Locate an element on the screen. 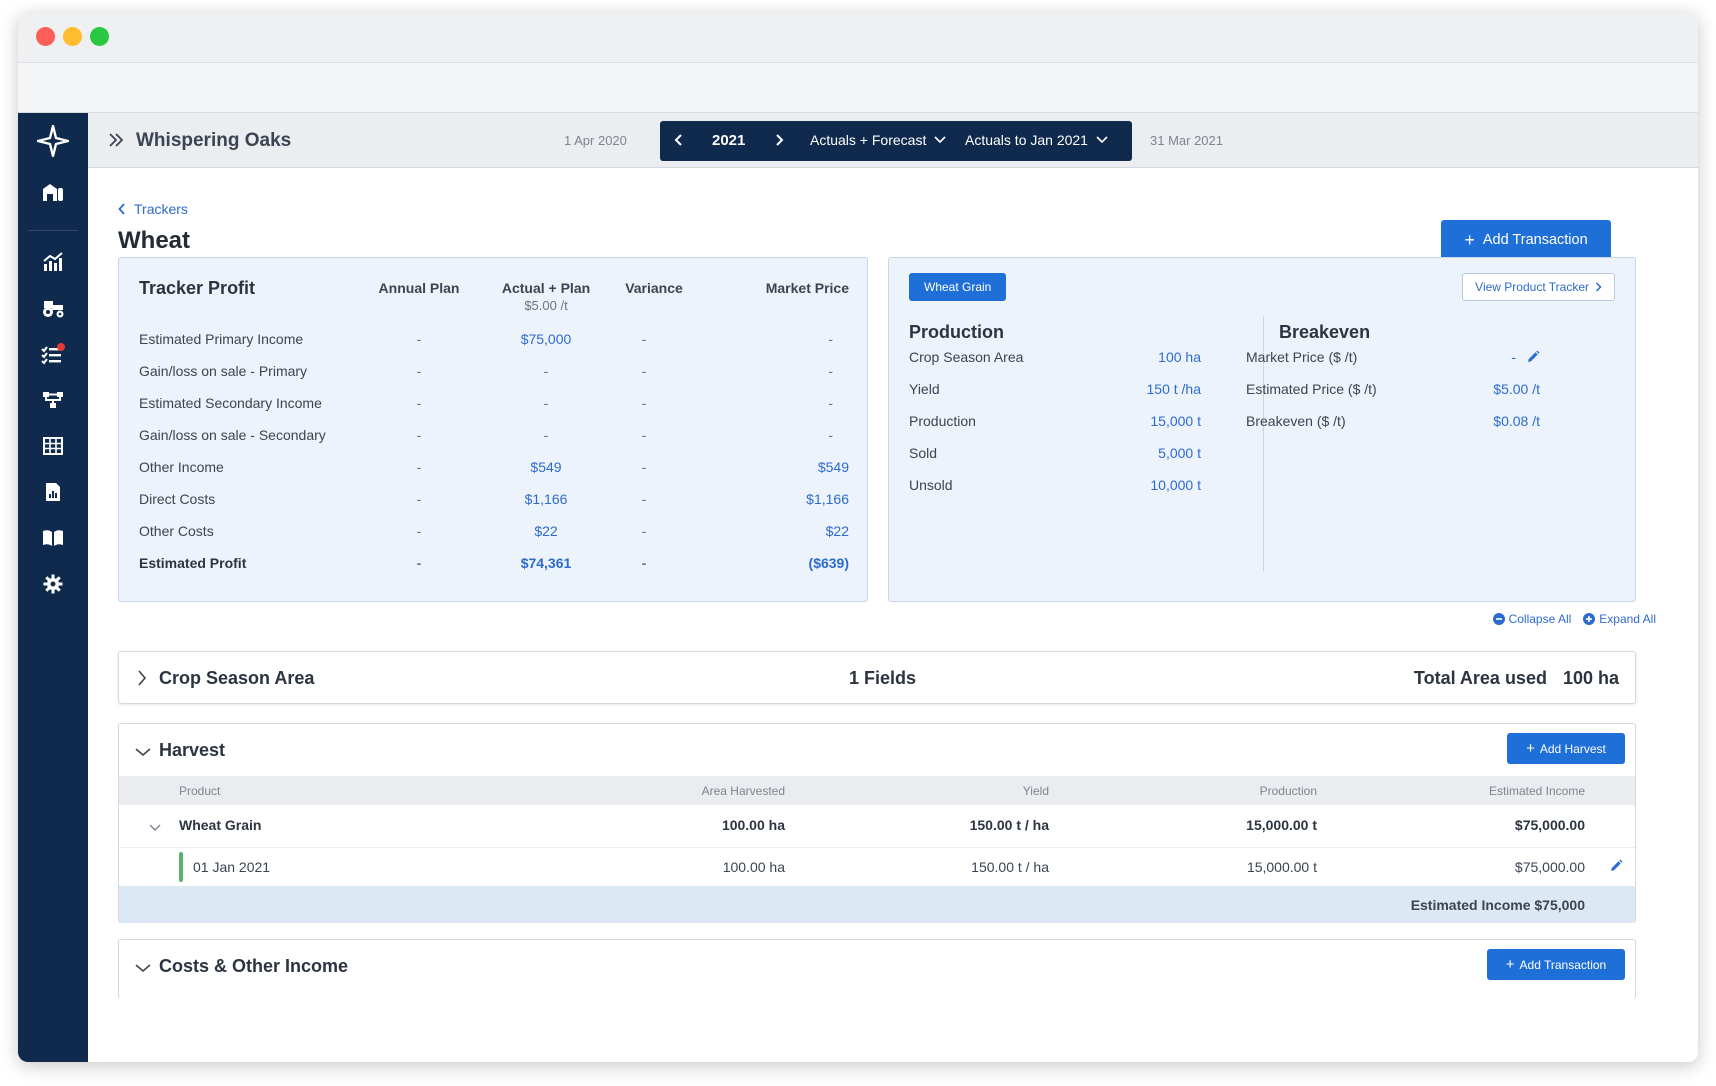  breakeven-value: $0.08 /t is located at coordinates (1516, 421).